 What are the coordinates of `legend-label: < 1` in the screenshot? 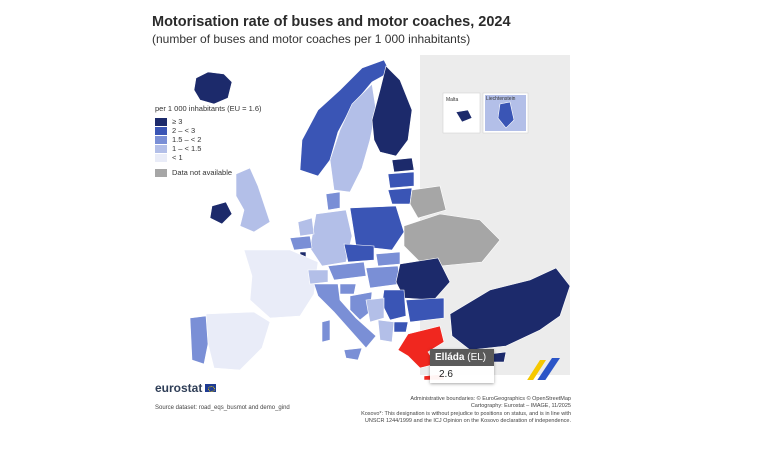 It's located at (177, 157).